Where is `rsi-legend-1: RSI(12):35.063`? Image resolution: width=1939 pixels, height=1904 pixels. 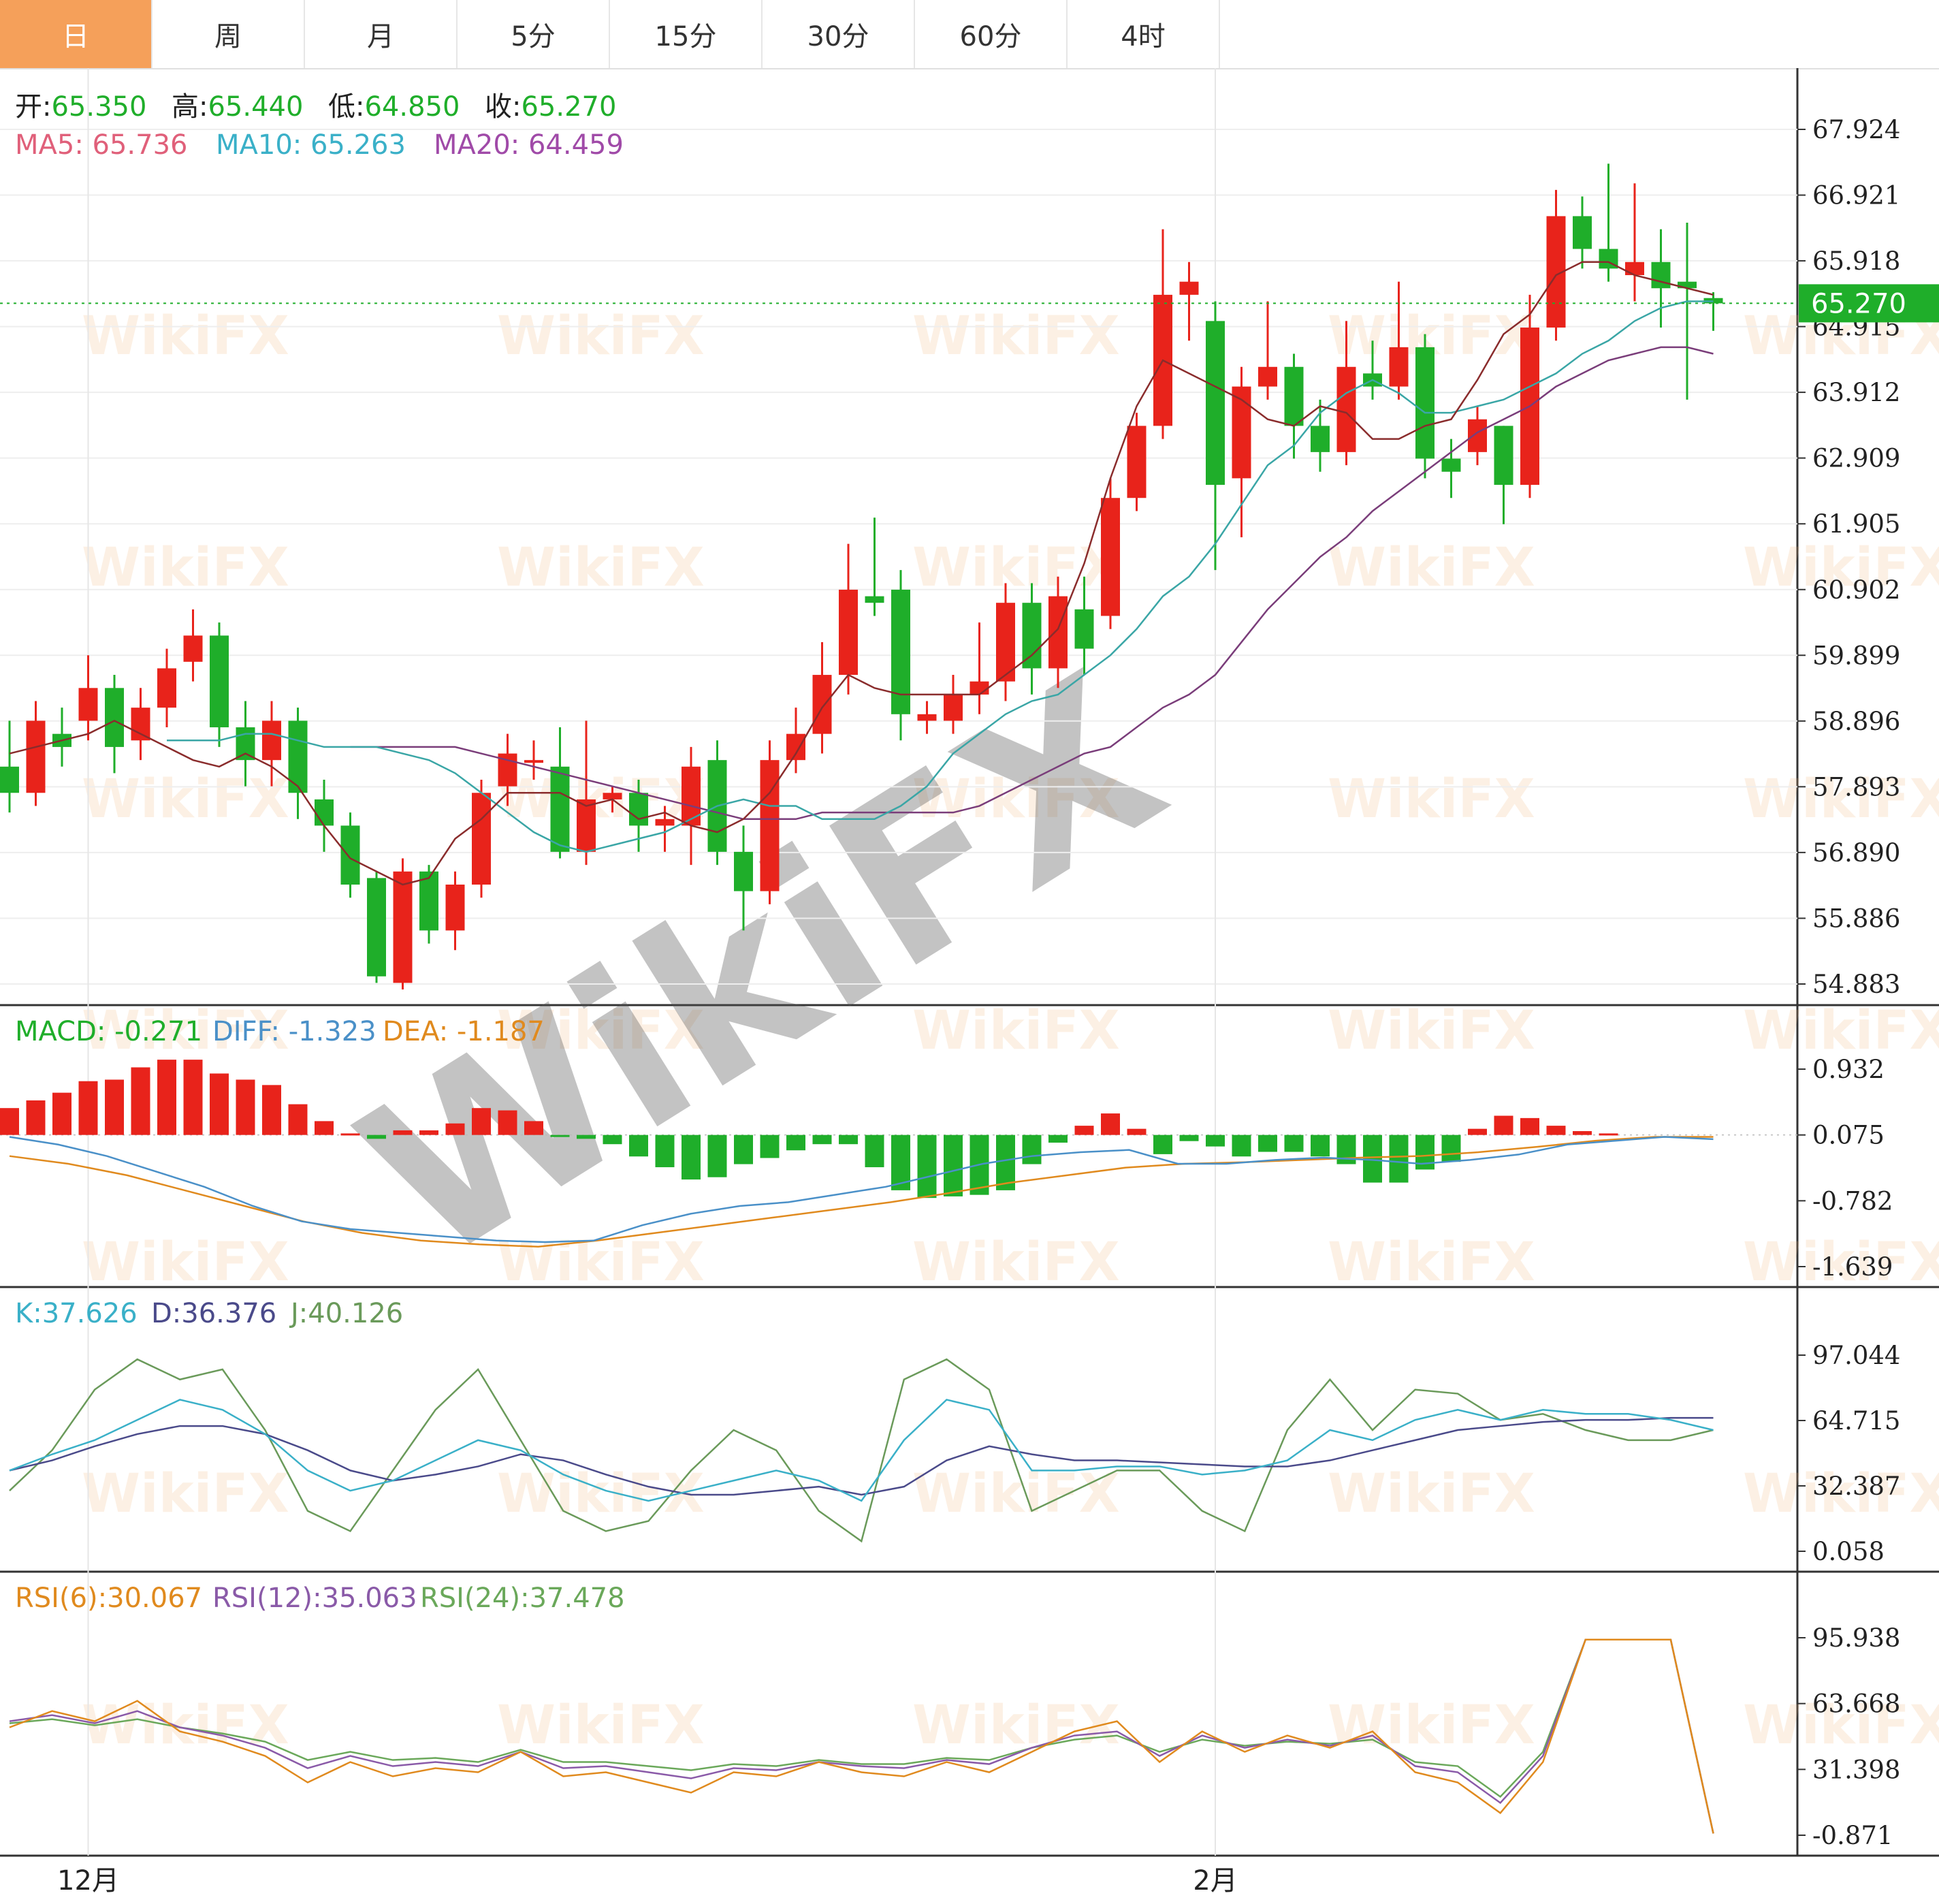 rsi-legend-1: RSI(12):35.063 is located at coordinates (314, 1598).